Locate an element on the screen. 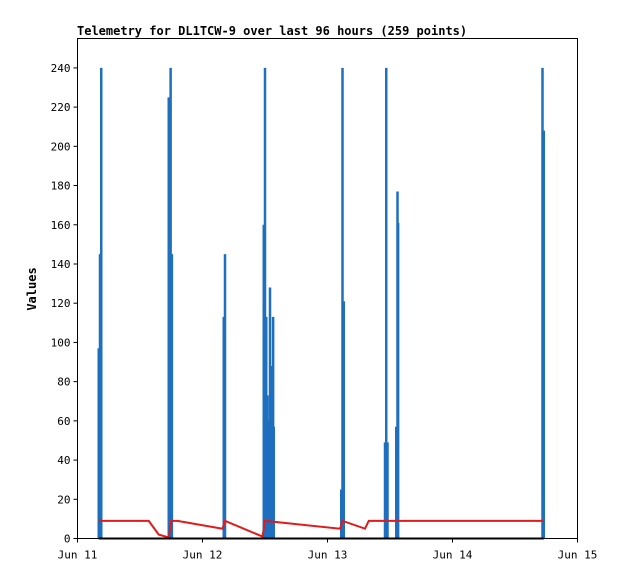  x-axis: Jun 11 Jun 12 Jun 13 Jun 14 Jun 15 is located at coordinates (328, 550).